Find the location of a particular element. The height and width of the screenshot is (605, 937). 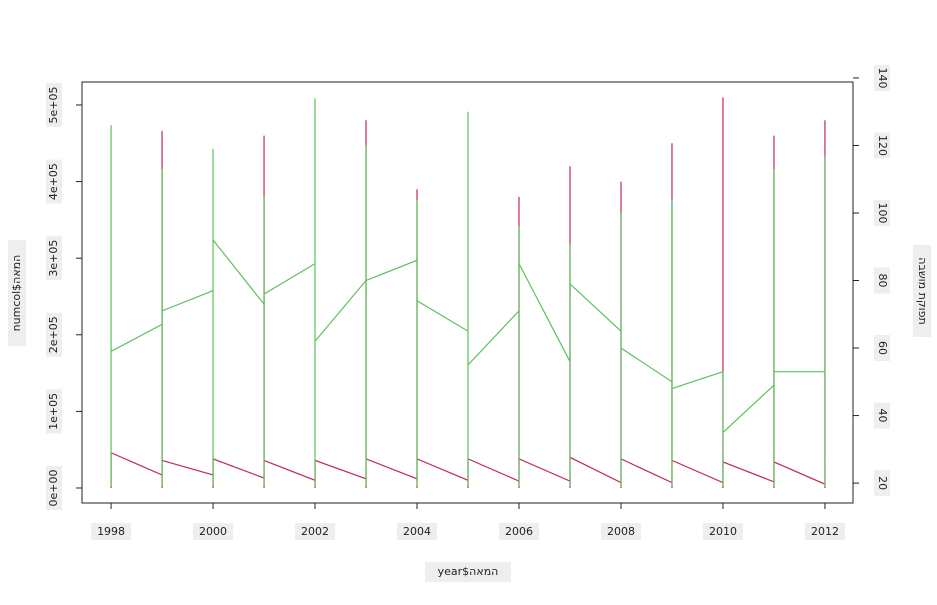

y-tick-label: 0e+00 is located at coordinates (53, 487).